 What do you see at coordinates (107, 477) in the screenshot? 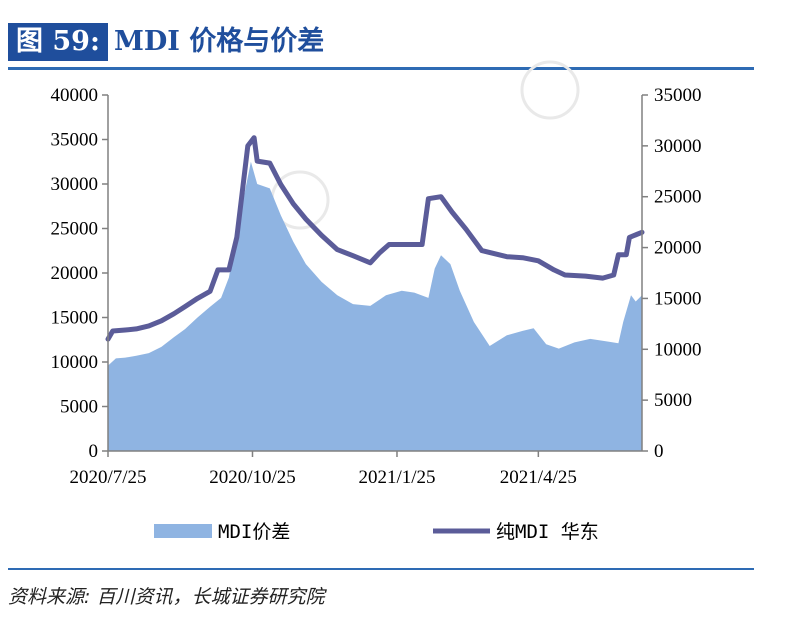
I see `x-tick-label: 2020/7/25` at bounding box center [107, 477].